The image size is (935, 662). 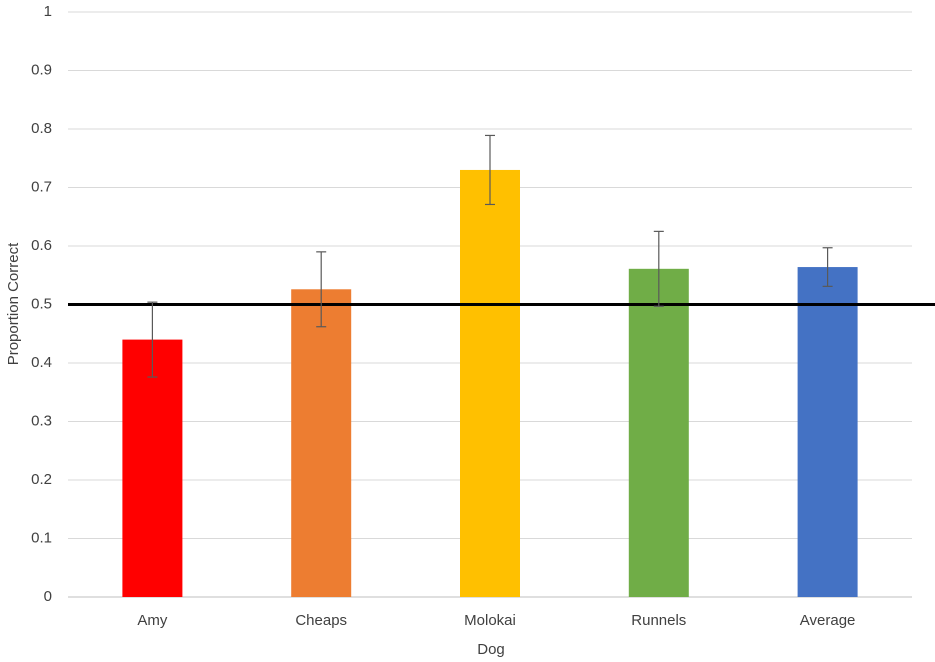 I want to click on y-axis-label: Proportion Correct, so click(x=13, y=303).